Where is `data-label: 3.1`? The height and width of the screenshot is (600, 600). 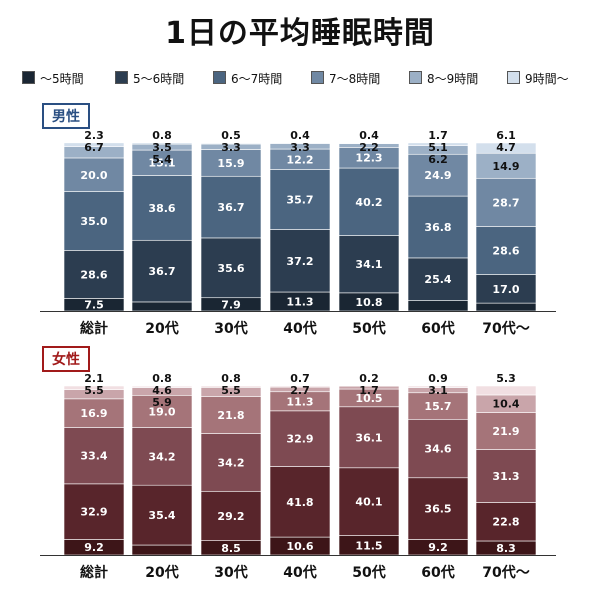
data-label: 3.1 is located at coordinates (438, 390).